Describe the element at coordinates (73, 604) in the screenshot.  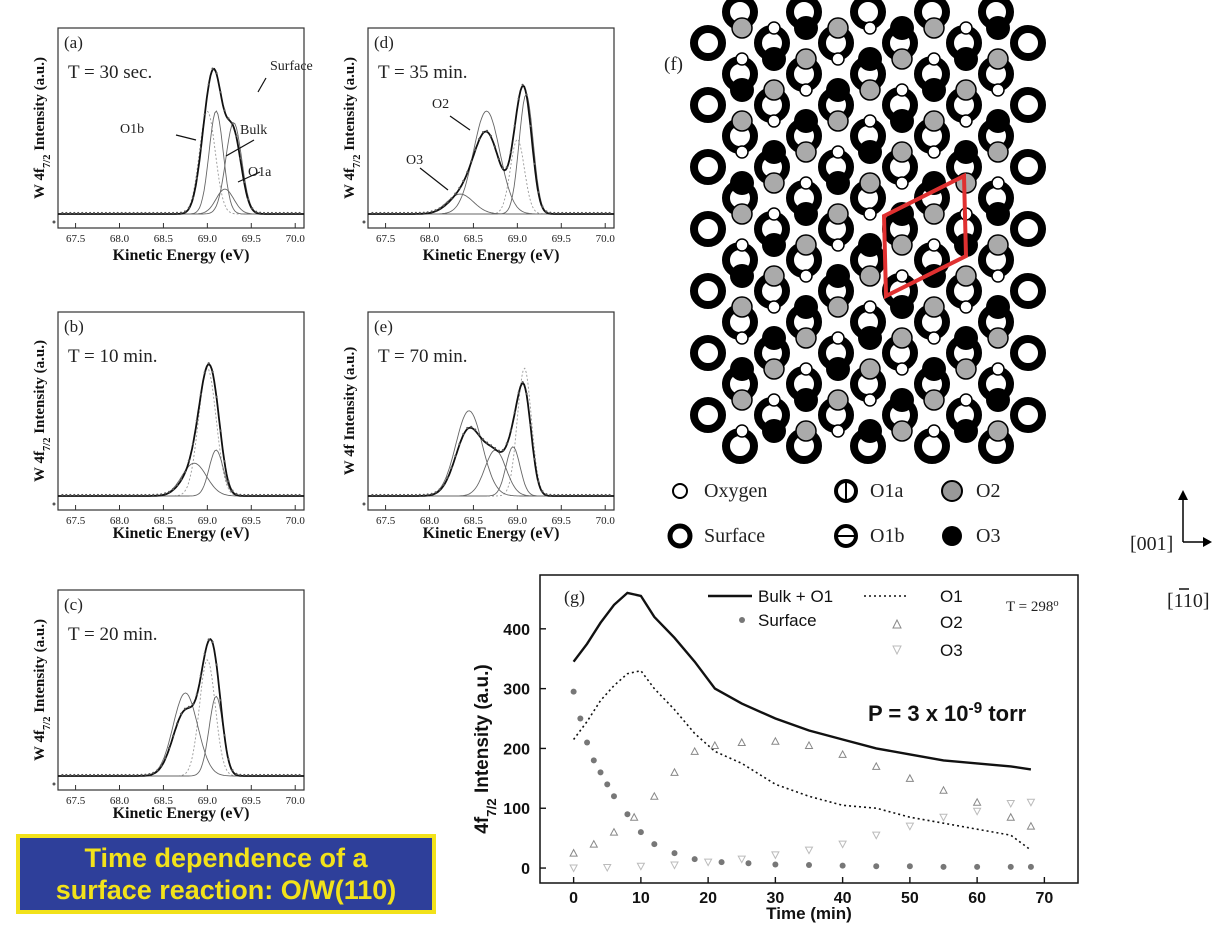
I see `panel-label: (c)` at that location.